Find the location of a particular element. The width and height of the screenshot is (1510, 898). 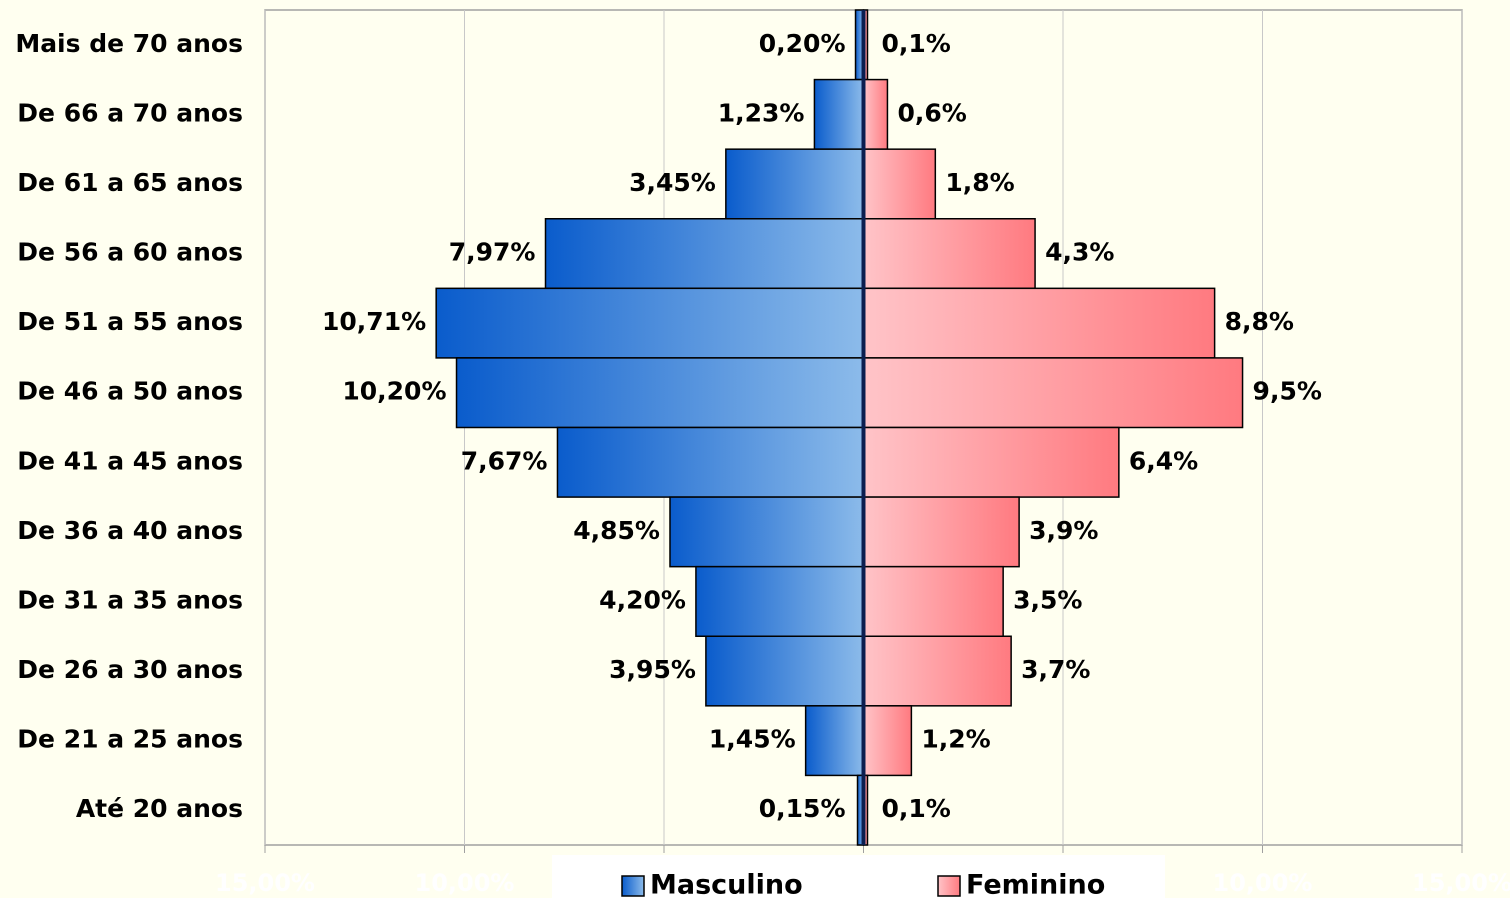

legend-label: Feminino is located at coordinates (1035, 884).